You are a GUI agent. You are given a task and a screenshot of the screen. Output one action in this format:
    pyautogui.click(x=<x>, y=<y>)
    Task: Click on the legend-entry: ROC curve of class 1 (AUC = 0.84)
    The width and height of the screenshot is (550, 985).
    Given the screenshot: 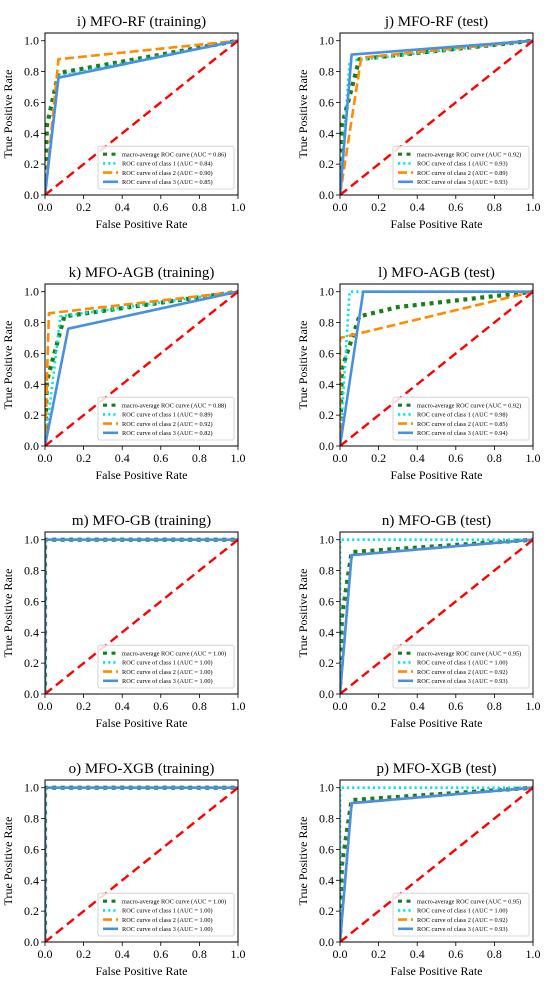 What is the action you would take?
    pyautogui.click(x=167, y=164)
    